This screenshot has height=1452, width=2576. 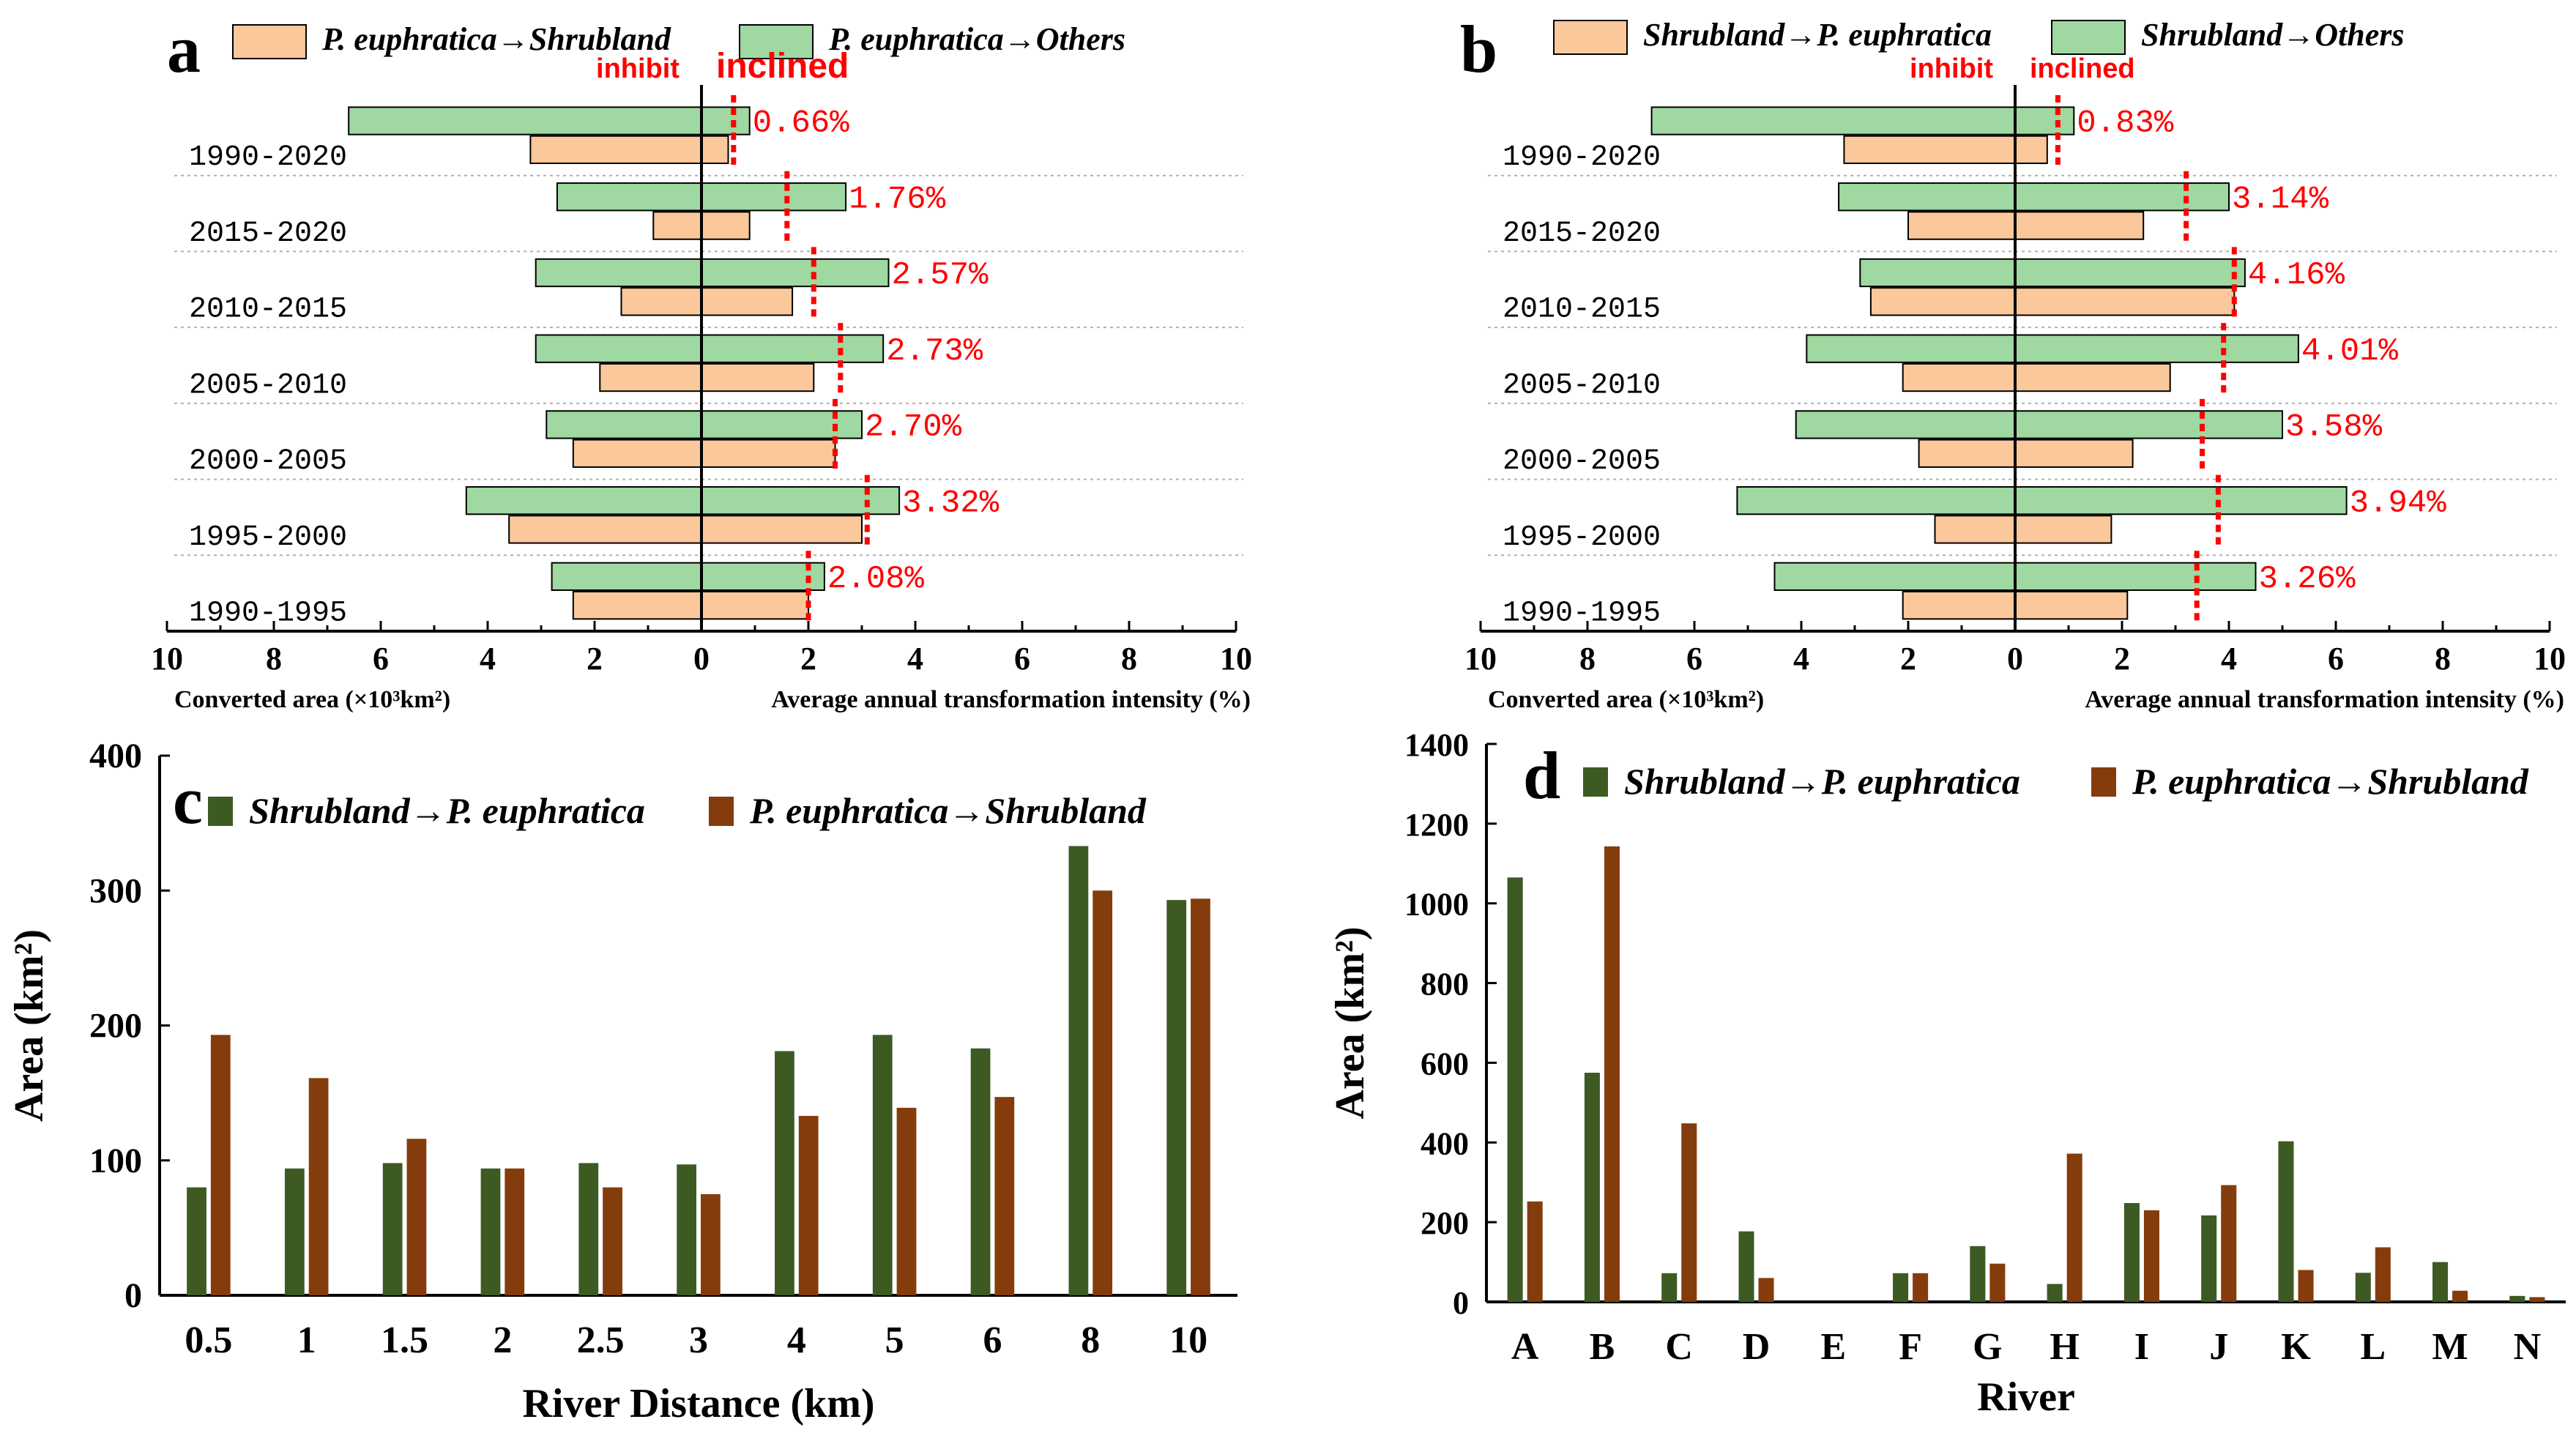 I want to click on panel-label: b, so click(x=1478, y=49).